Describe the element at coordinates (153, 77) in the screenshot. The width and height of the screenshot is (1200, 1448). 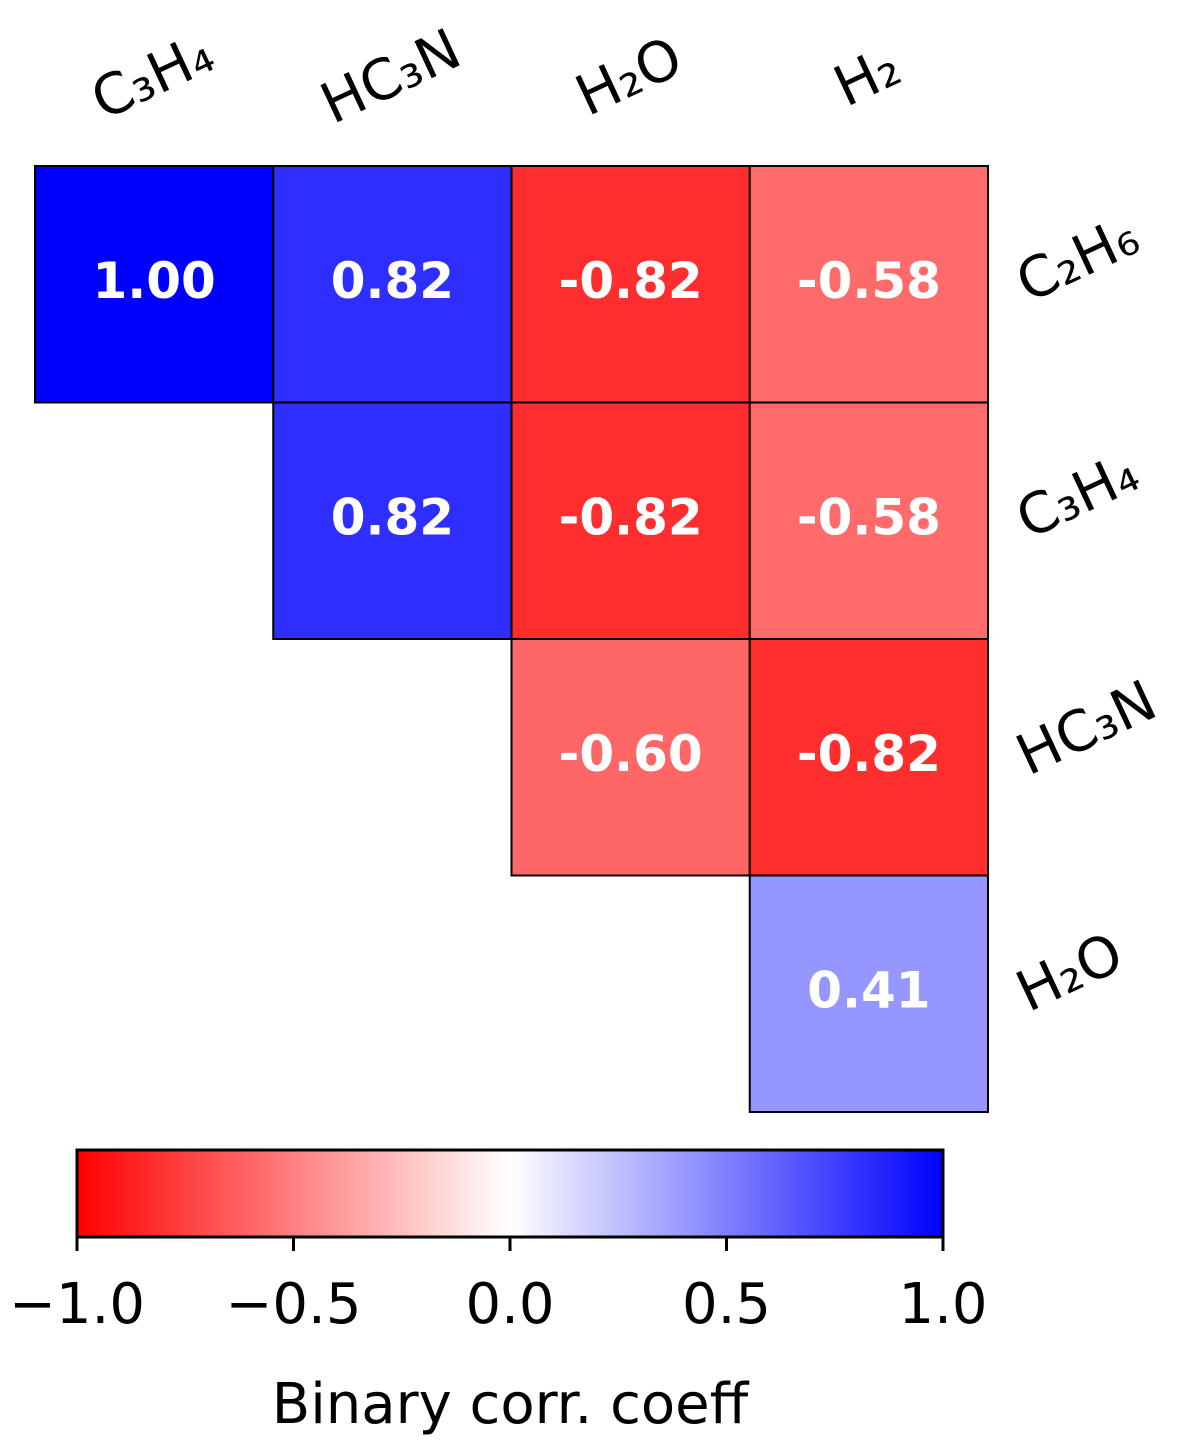
I see `x-tick-label: C₃H₄` at that location.